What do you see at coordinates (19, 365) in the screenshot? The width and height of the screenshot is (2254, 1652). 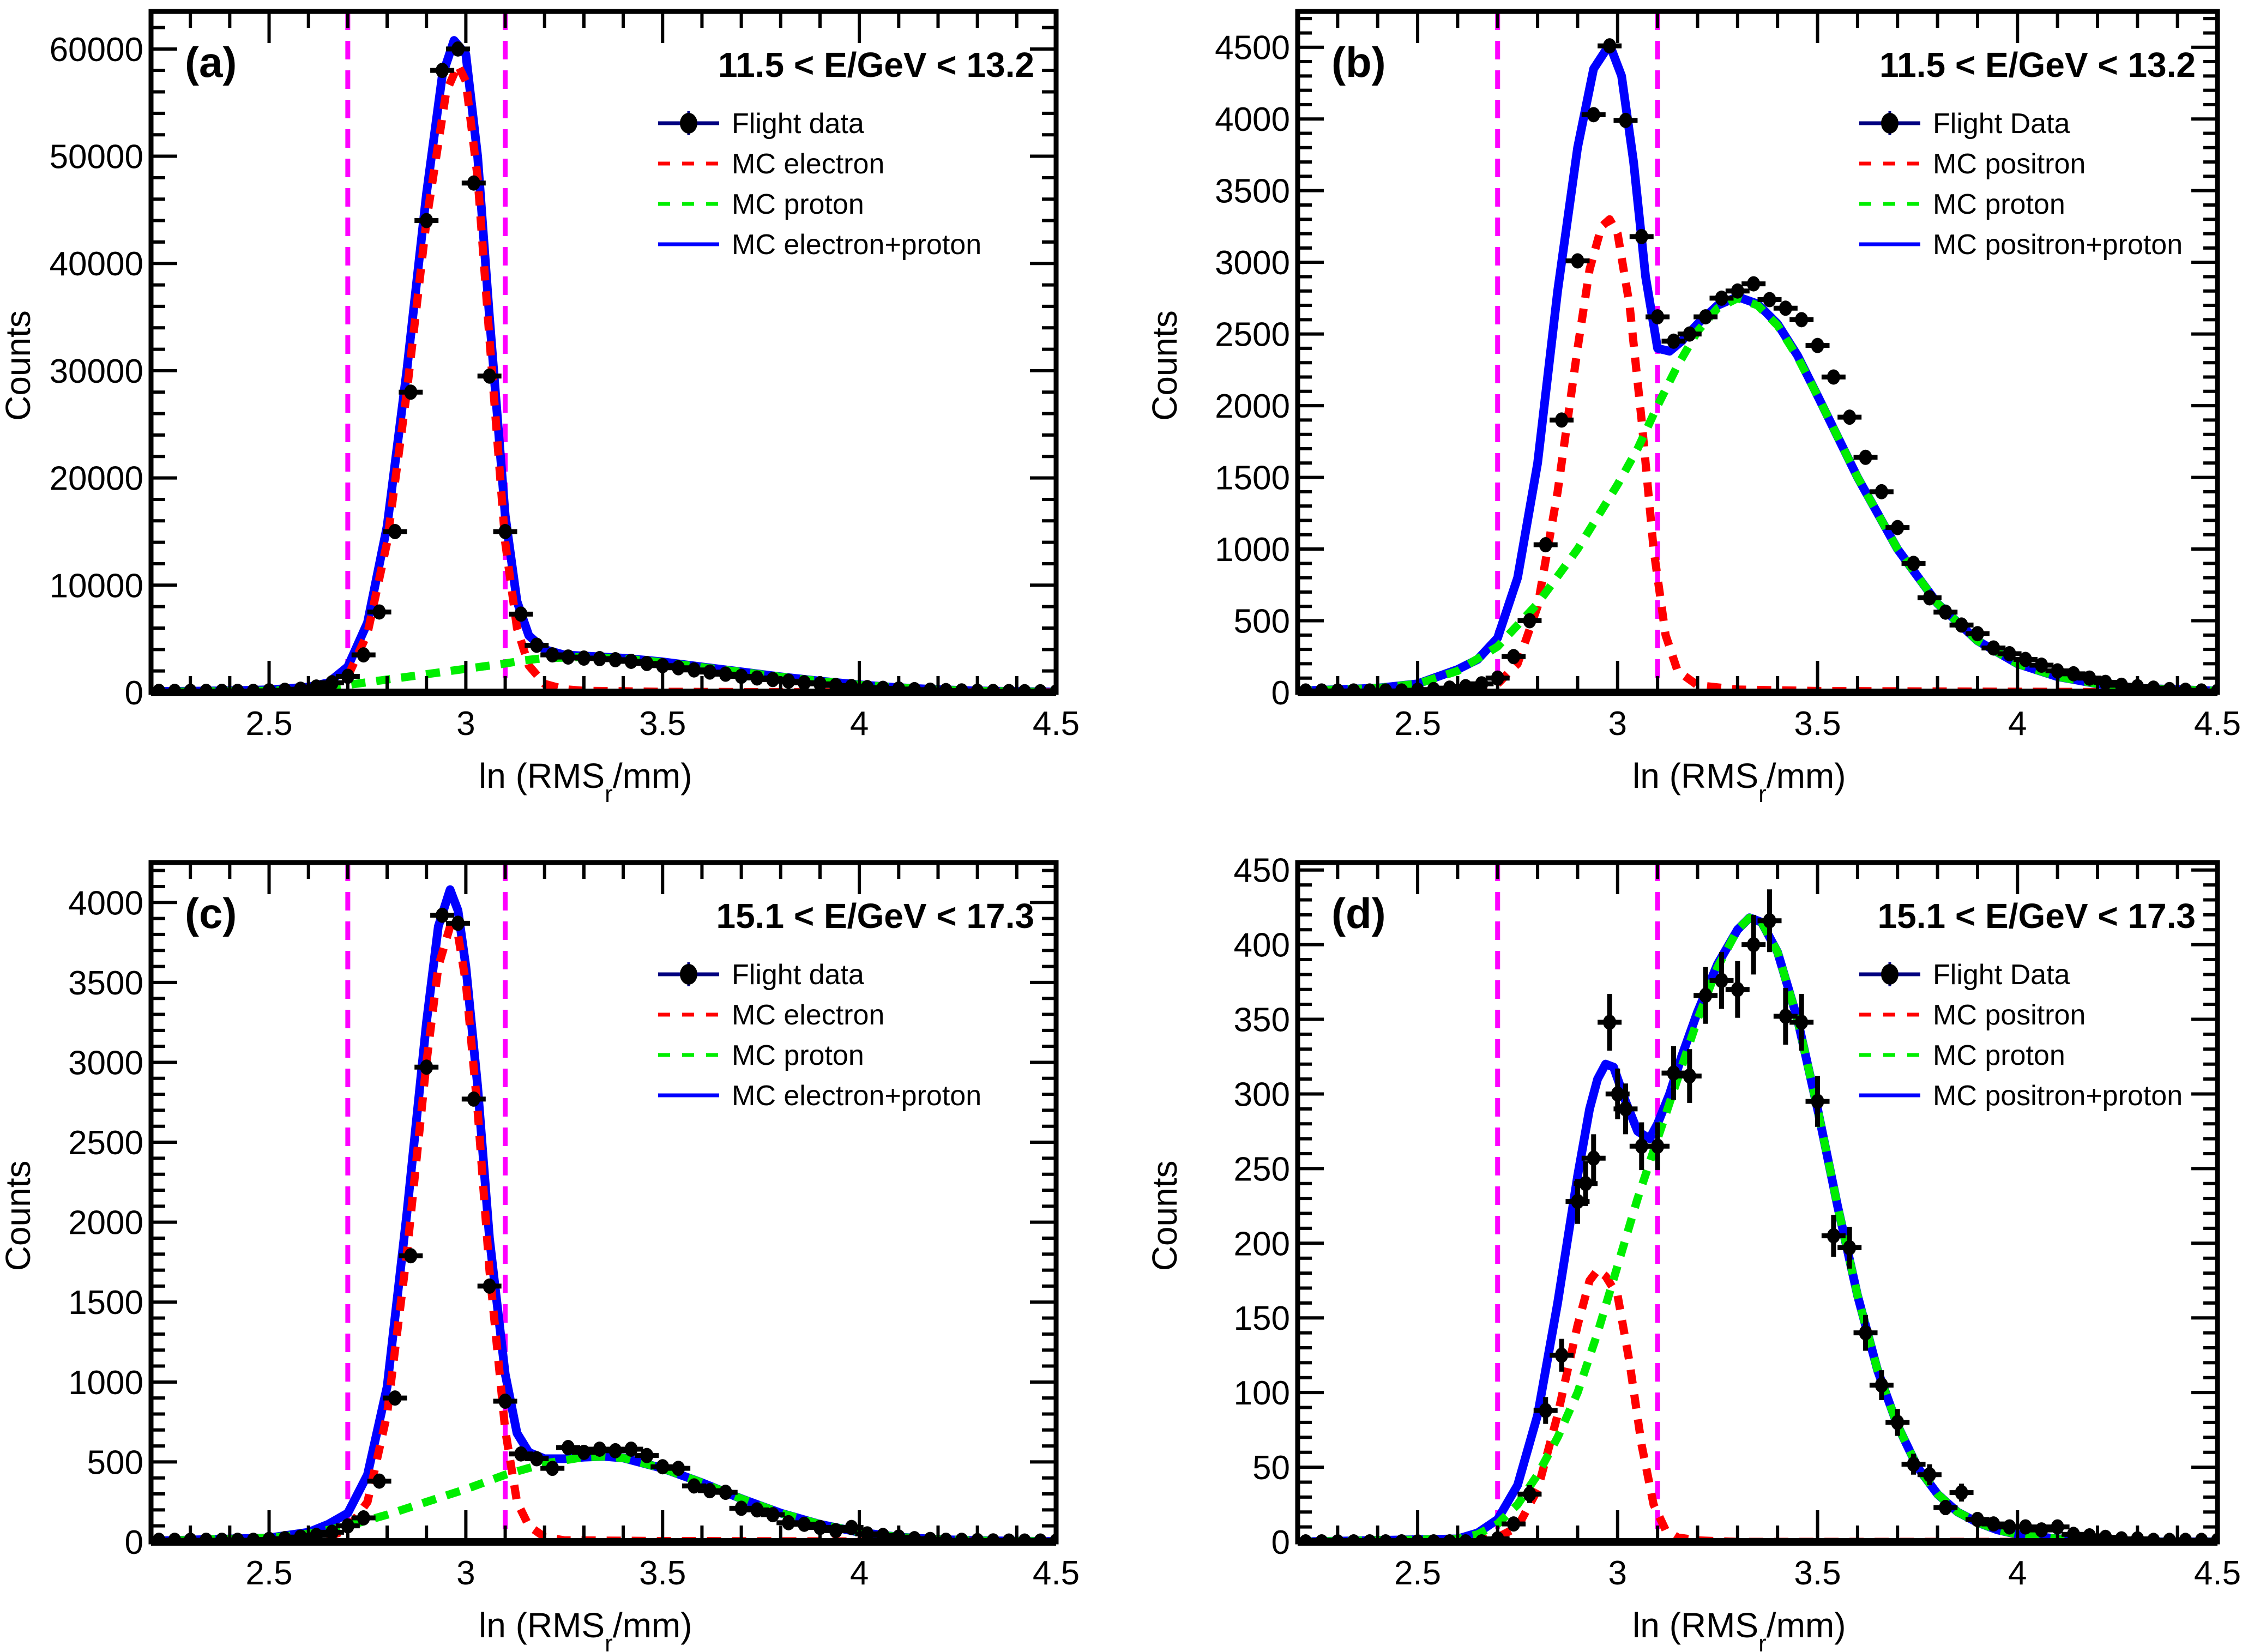 I see `y-axis-title: Counts` at bounding box center [19, 365].